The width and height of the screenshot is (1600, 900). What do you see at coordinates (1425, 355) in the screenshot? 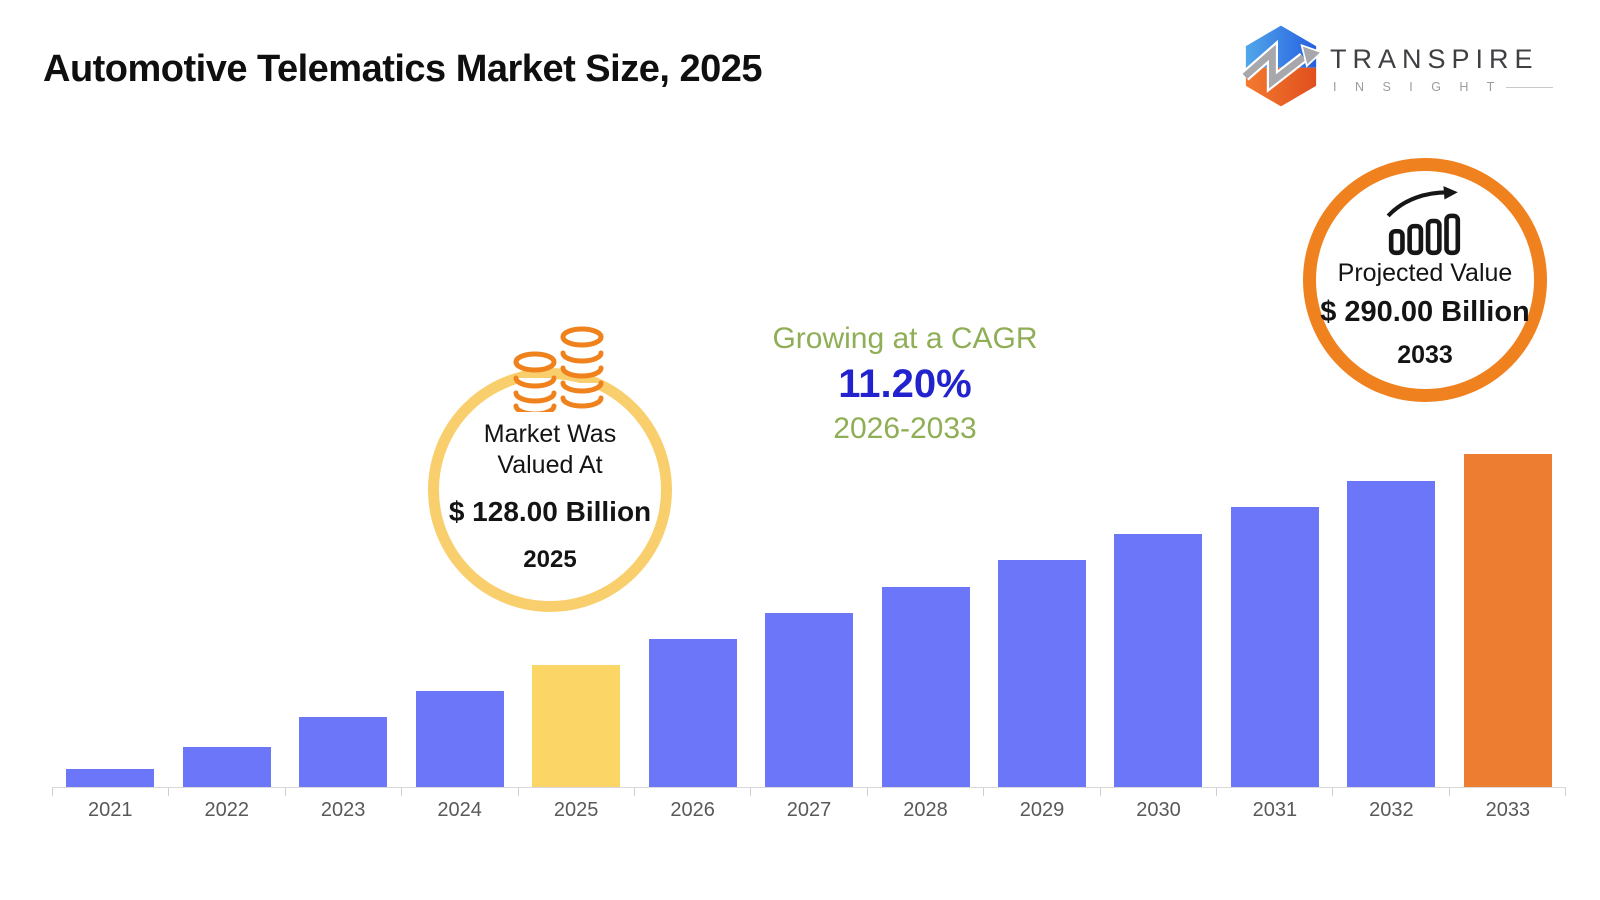
I see `projection-year: 2033` at bounding box center [1425, 355].